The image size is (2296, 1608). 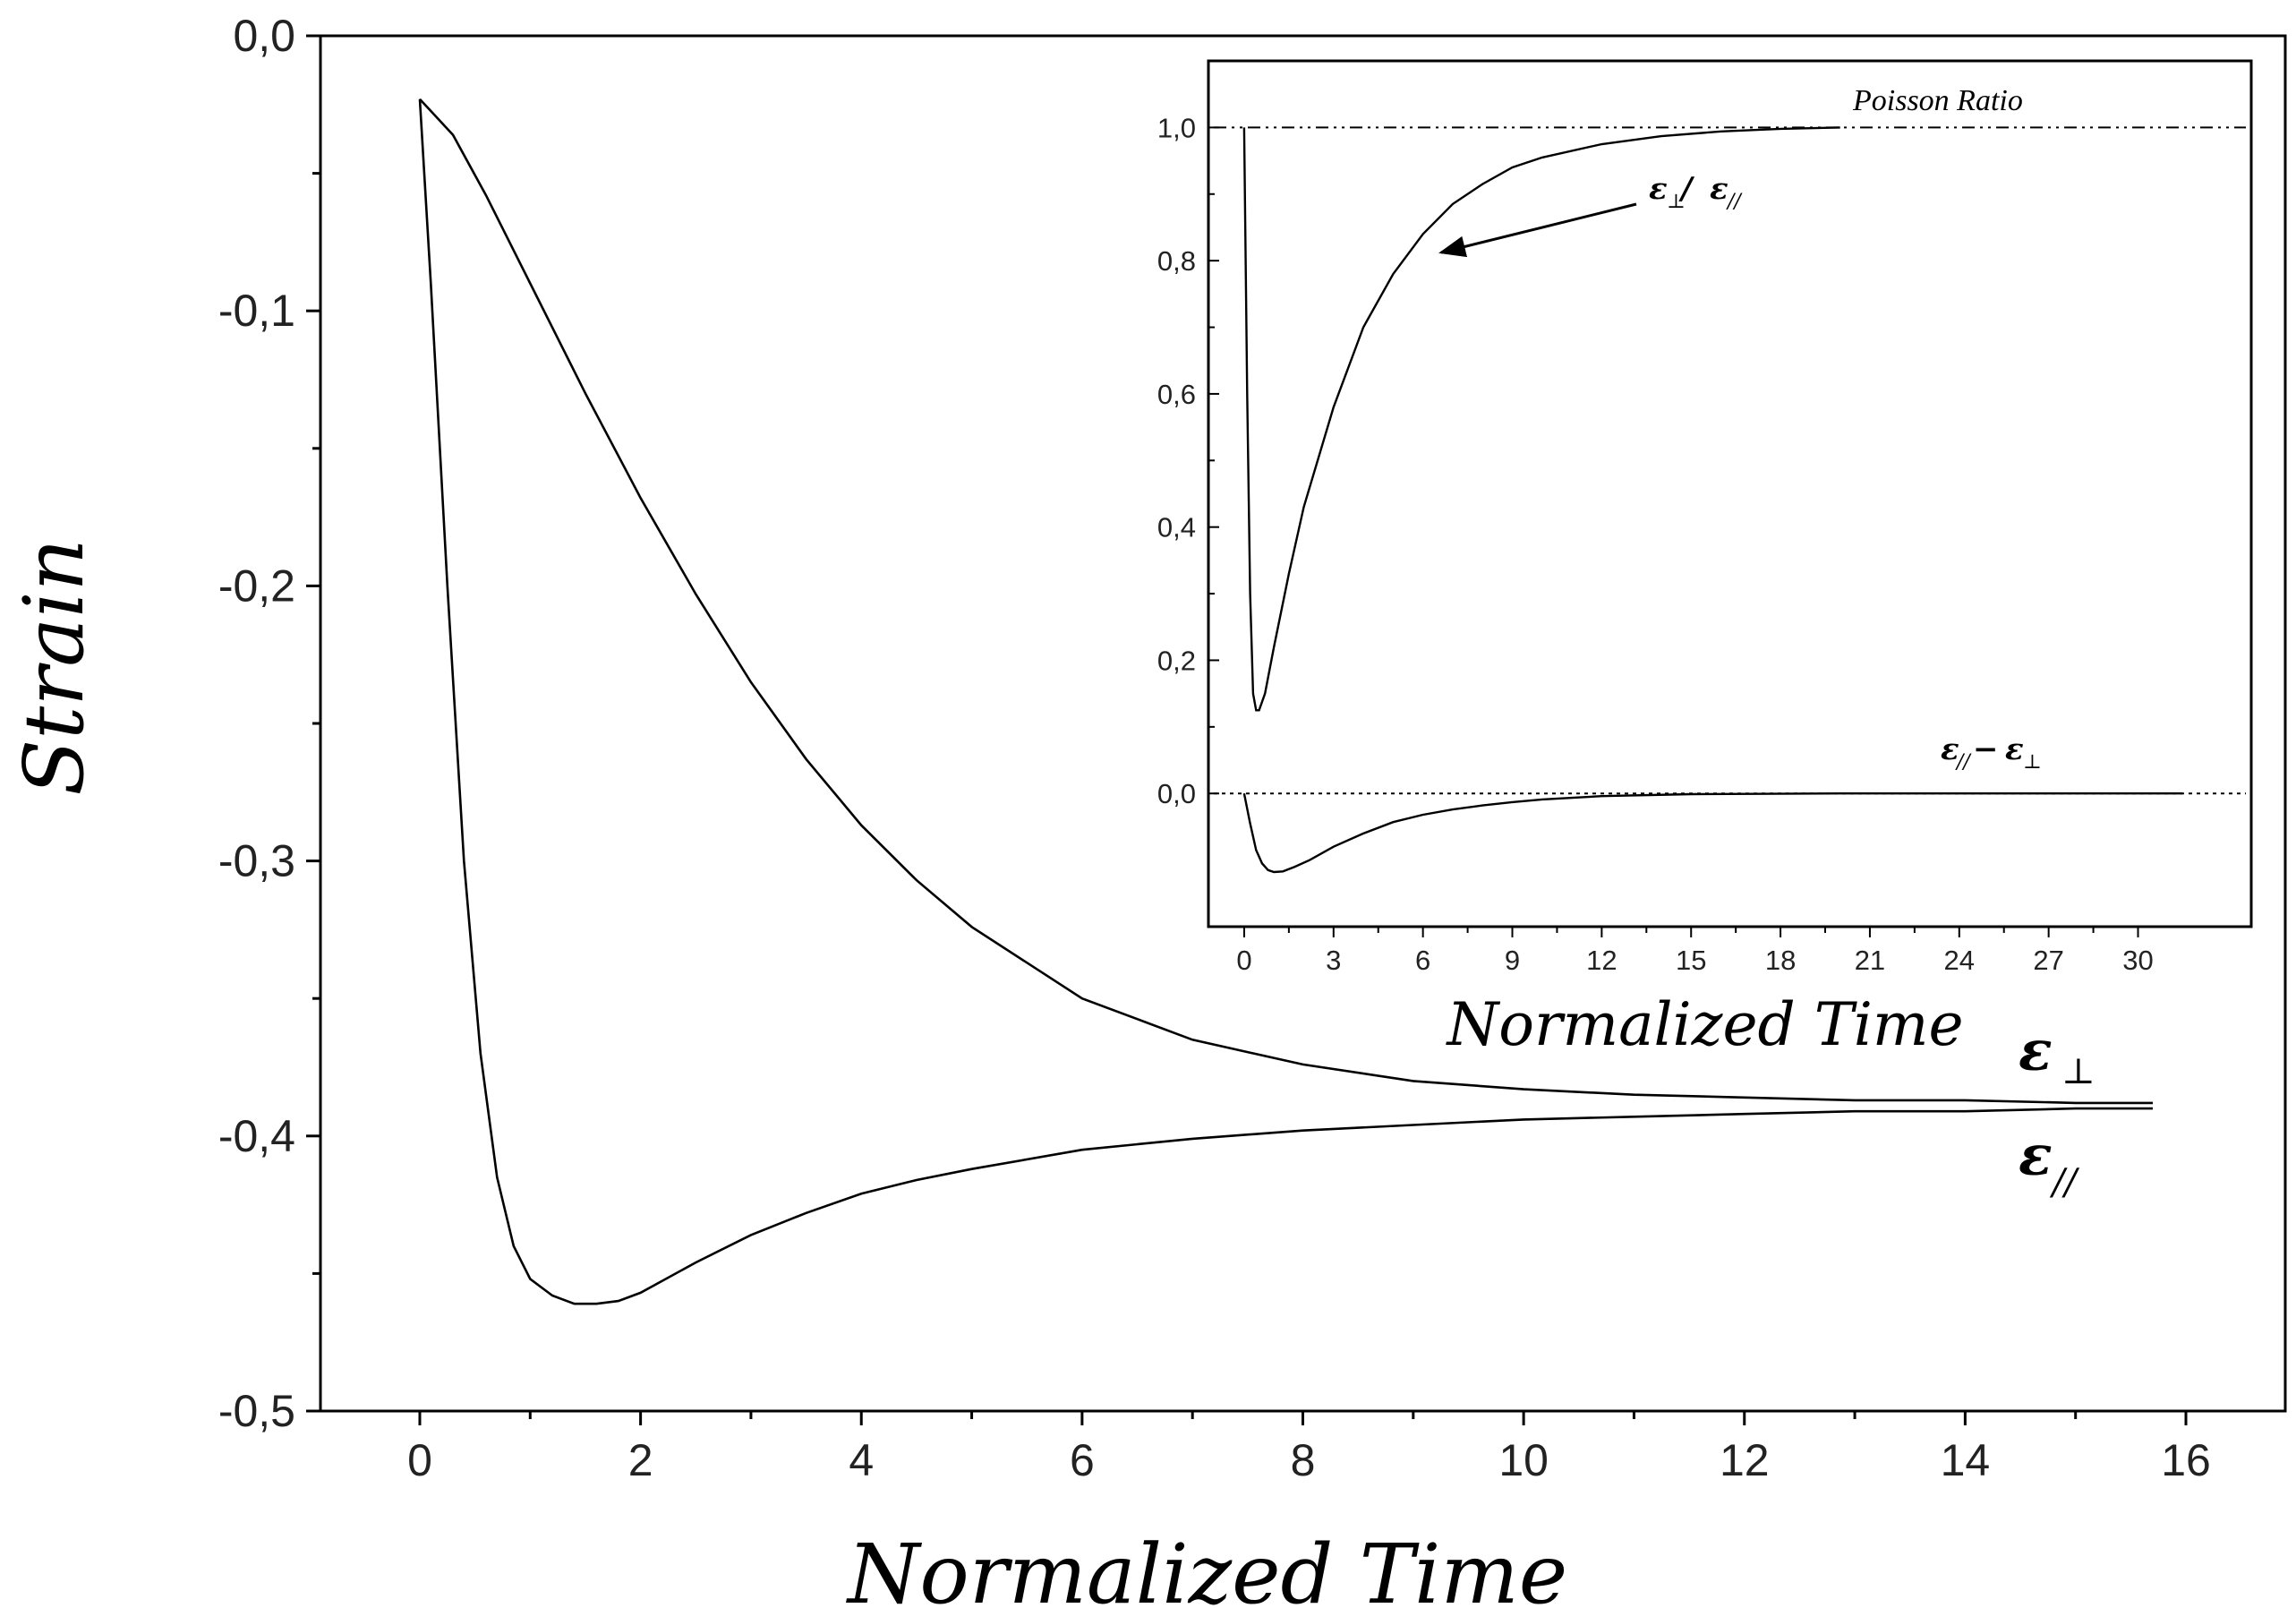 I want to click on annotation-diff-sep: −, so click(x=1986, y=749).